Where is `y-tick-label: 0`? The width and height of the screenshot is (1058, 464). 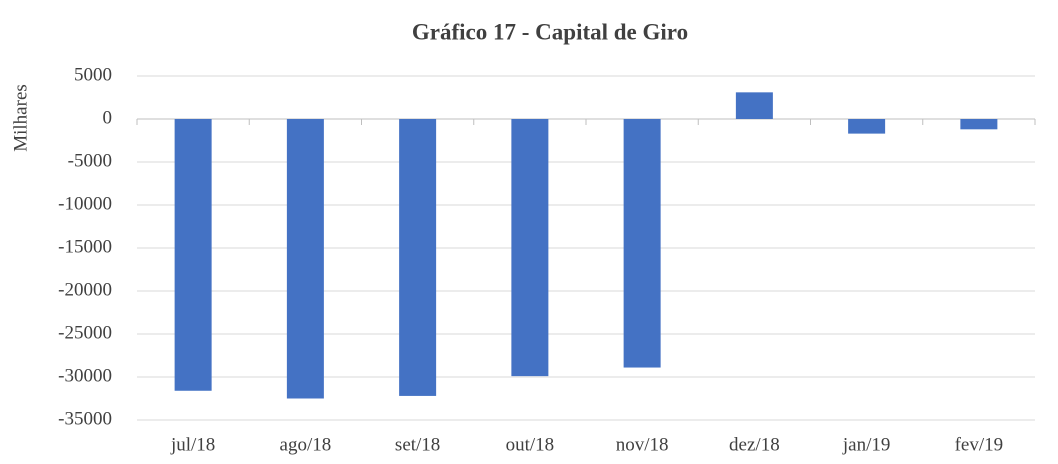
y-tick-label: 0 is located at coordinates (108, 117).